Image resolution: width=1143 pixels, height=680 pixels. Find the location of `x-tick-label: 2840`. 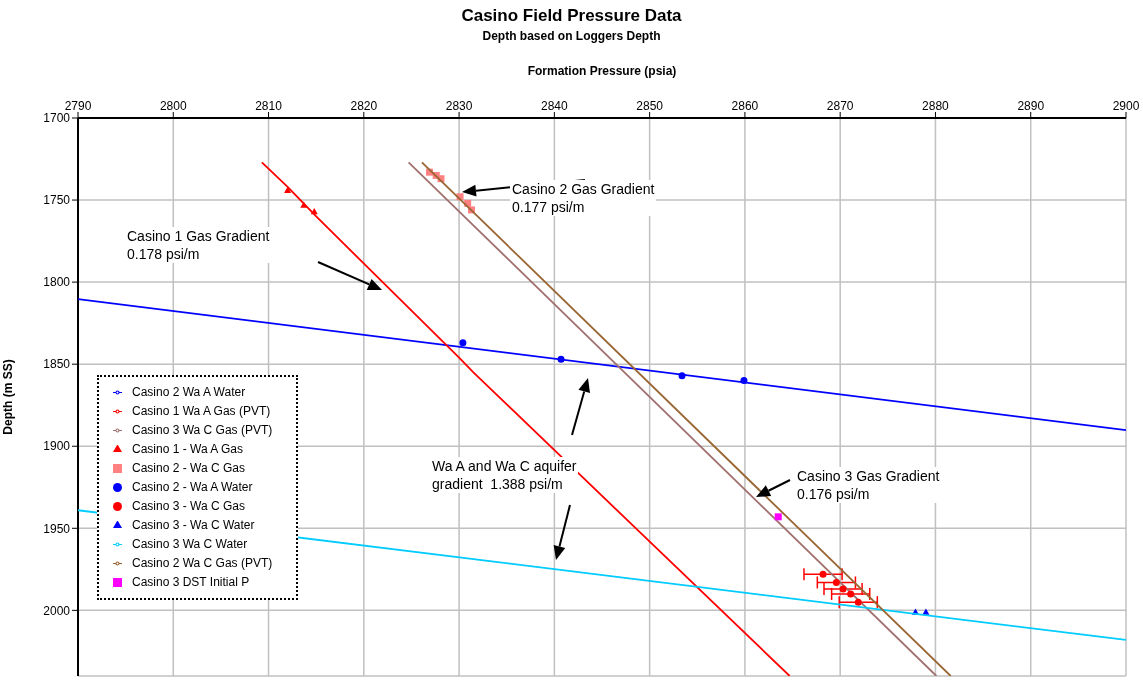

x-tick-label: 2840 is located at coordinates (555, 106).